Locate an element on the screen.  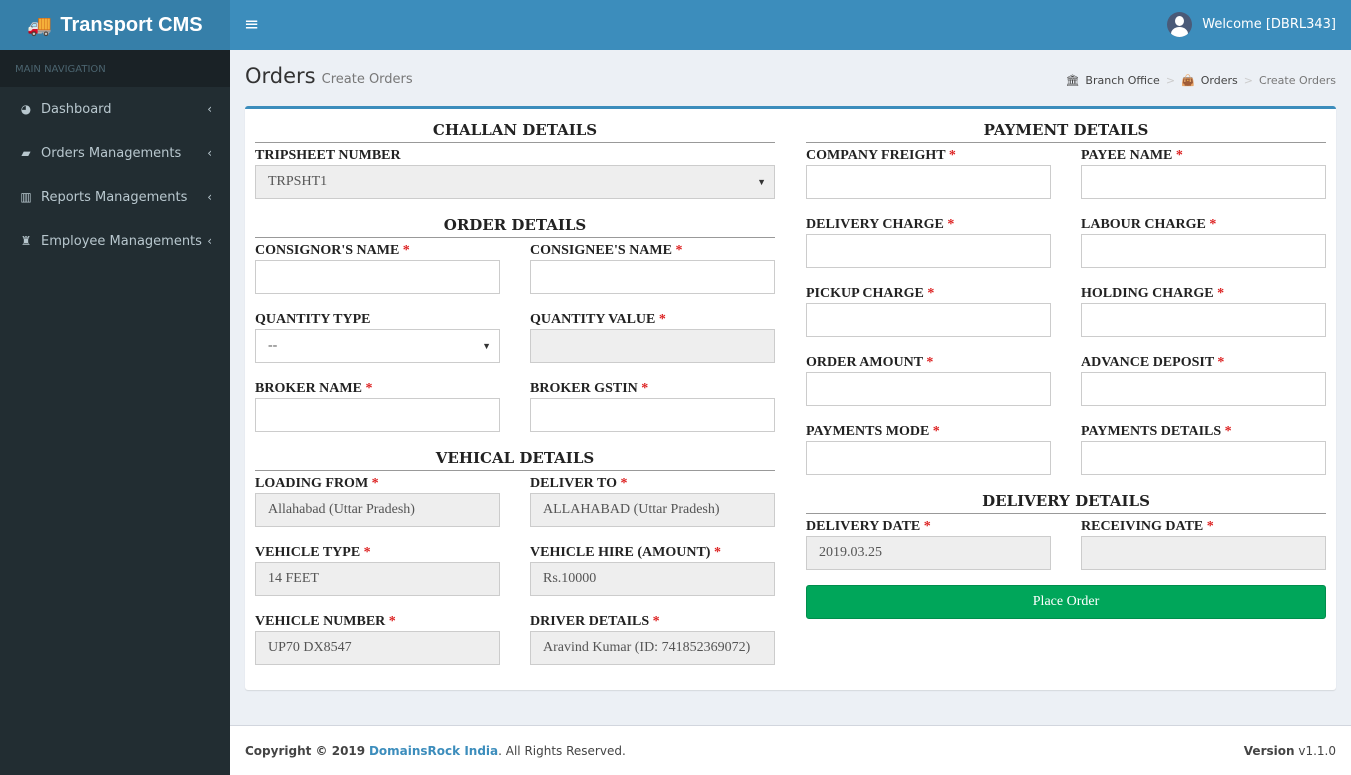
label-text: RECEIVING DATE is located at coordinates (1142, 526).